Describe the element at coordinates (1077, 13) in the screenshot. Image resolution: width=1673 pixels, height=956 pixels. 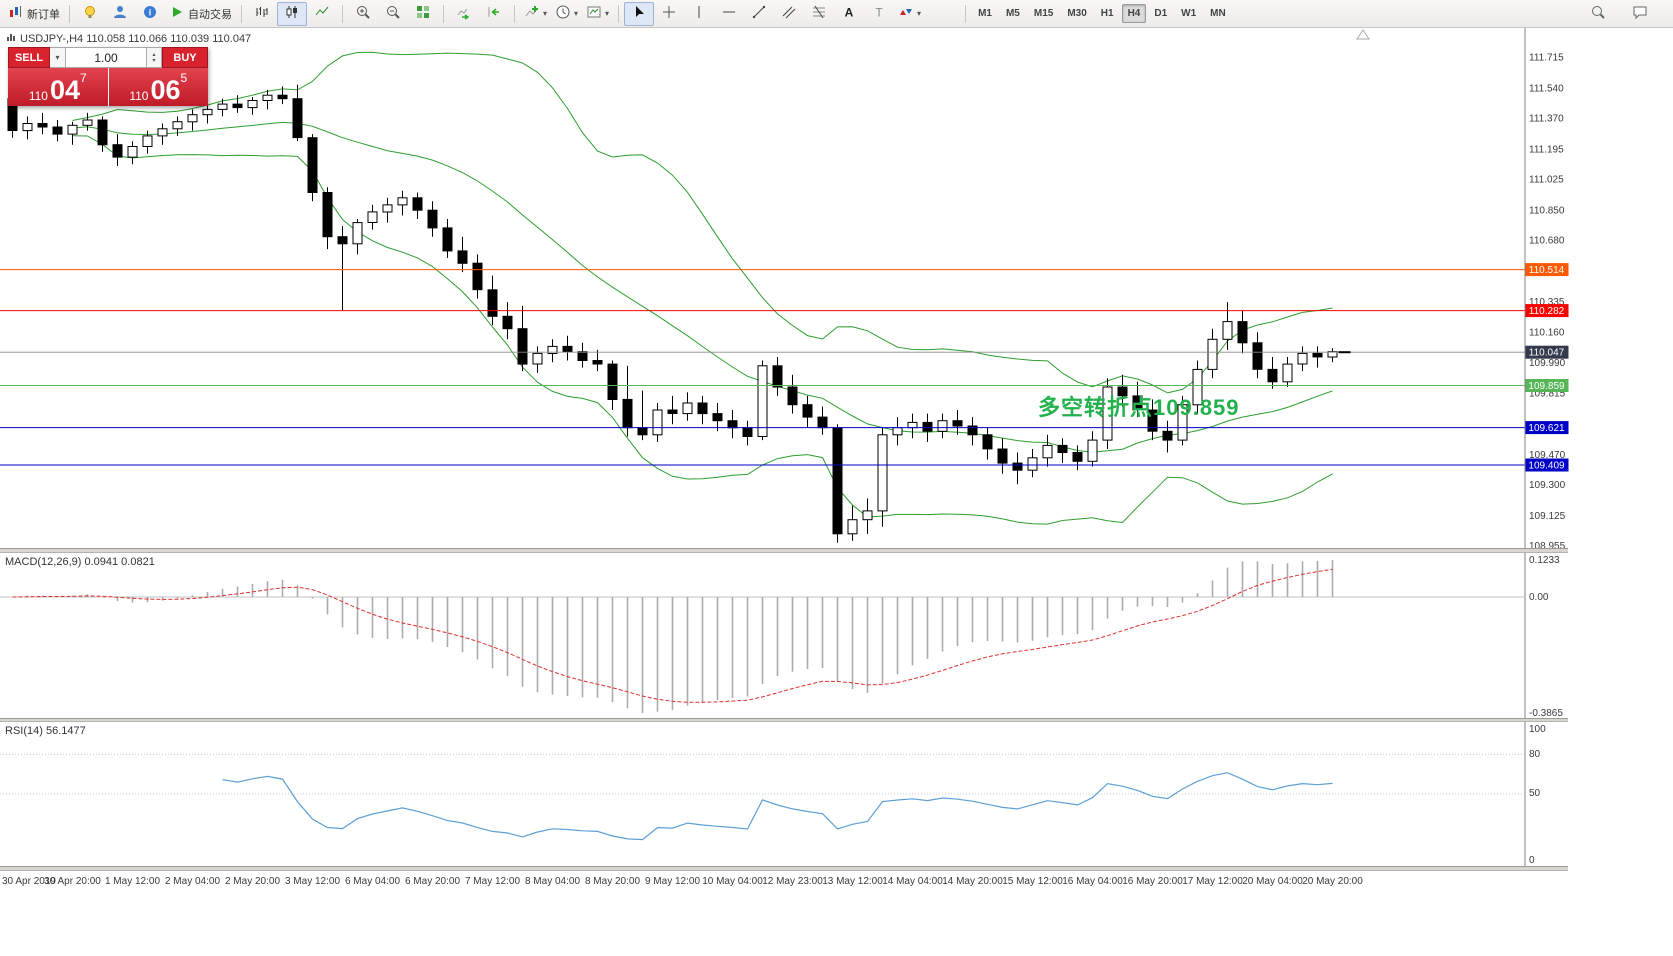
I see `timeframe-m30: M30` at that location.